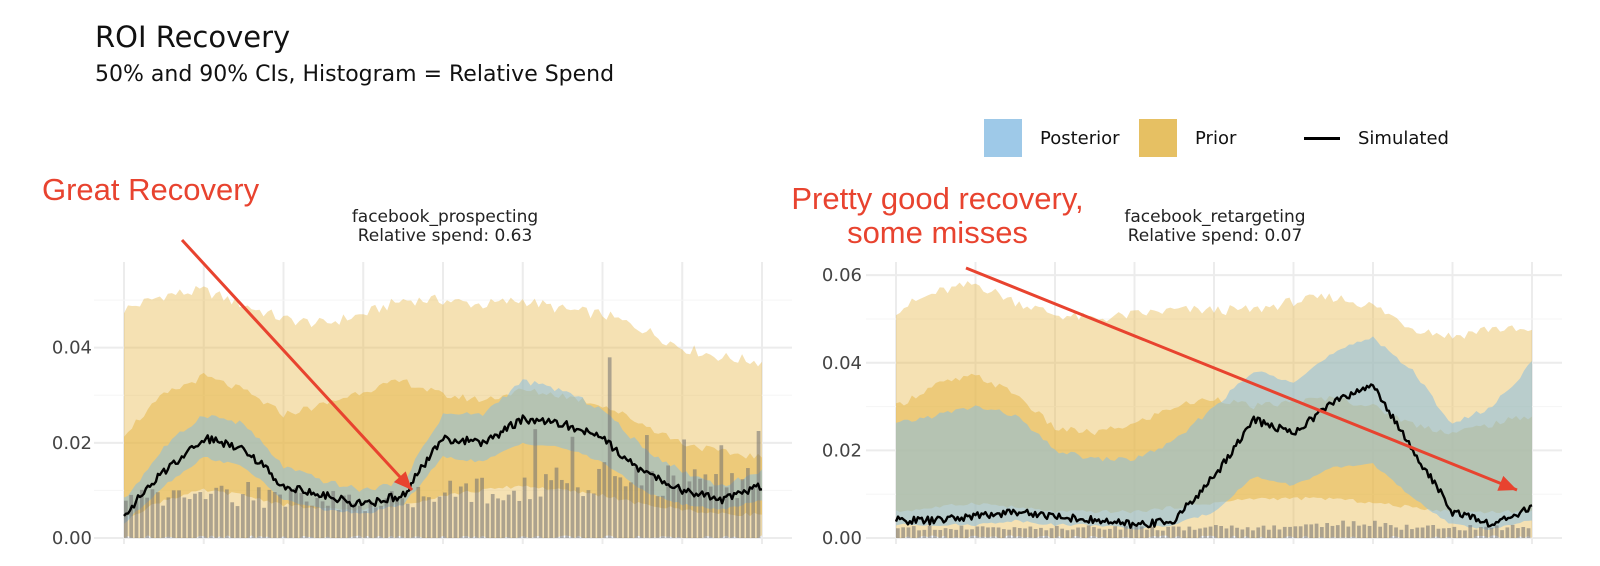  What do you see at coordinates (1322, 138) in the screenshot?
I see `legend-swatch-simulated` at bounding box center [1322, 138].